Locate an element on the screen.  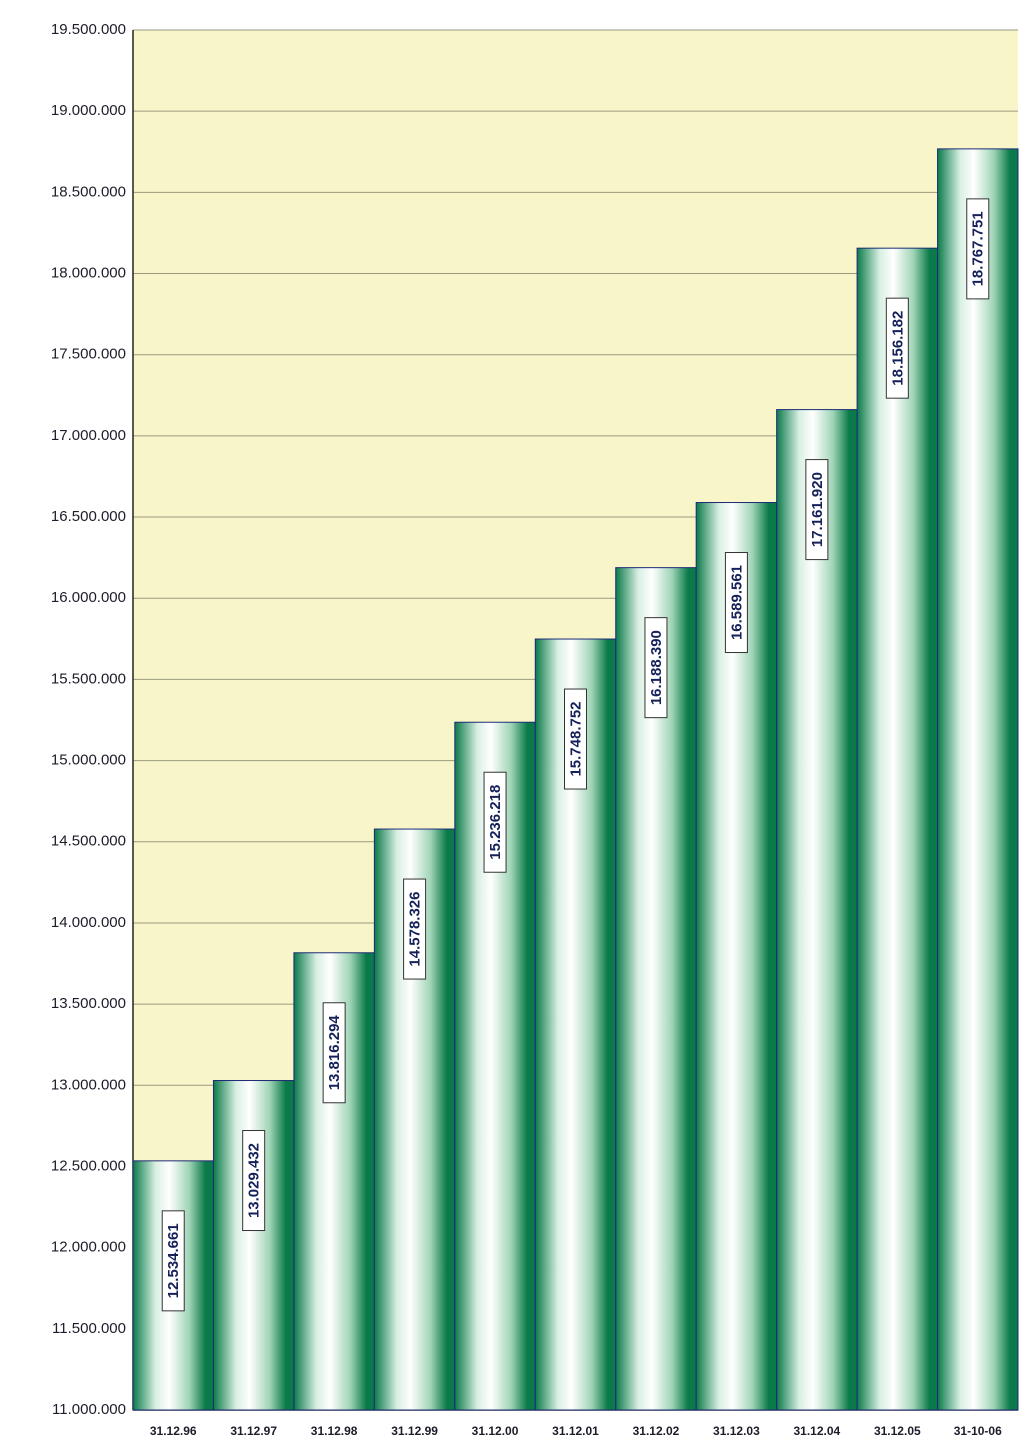
value-label: 17.161.920 is located at coordinates (817, 509).